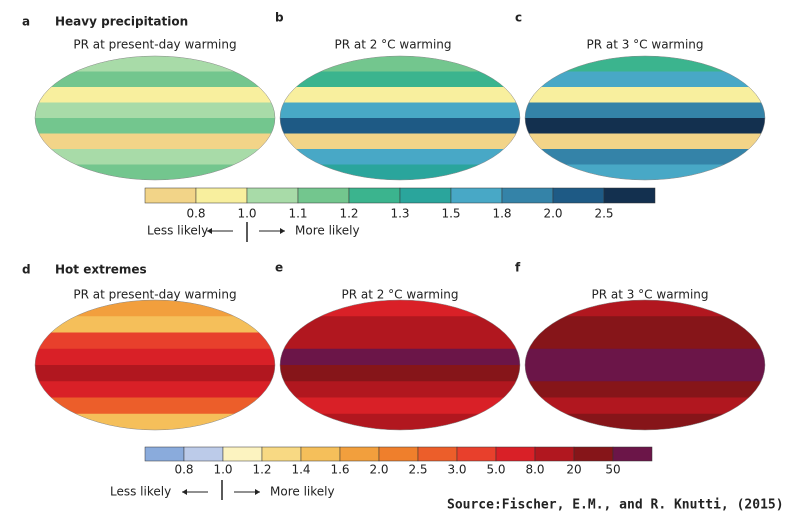 The height and width of the screenshot is (518, 798). Describe the element at coordinates (456, 470) in the screenshot. I see `colorbar-label: 3.0` at that location.